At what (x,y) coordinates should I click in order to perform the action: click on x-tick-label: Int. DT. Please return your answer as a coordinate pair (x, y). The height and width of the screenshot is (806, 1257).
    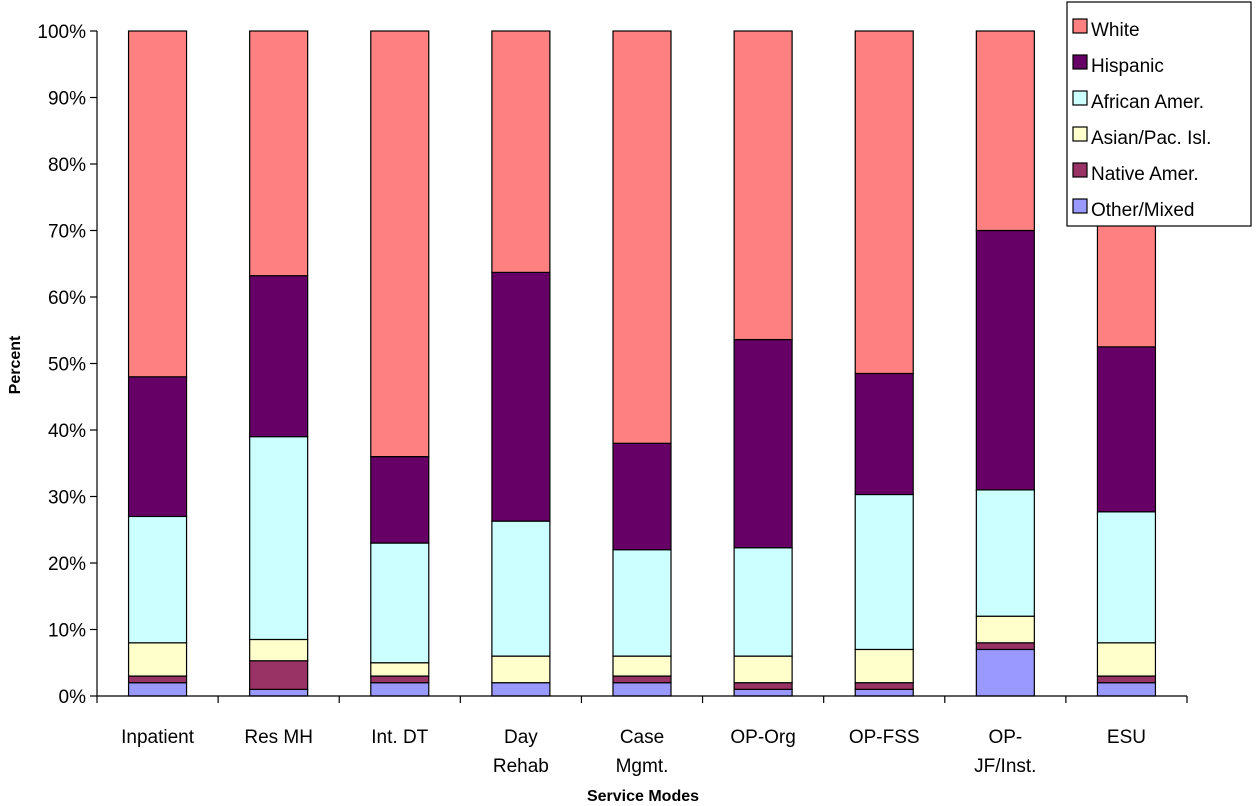
    Looking at the image, I should click on (399, 737).